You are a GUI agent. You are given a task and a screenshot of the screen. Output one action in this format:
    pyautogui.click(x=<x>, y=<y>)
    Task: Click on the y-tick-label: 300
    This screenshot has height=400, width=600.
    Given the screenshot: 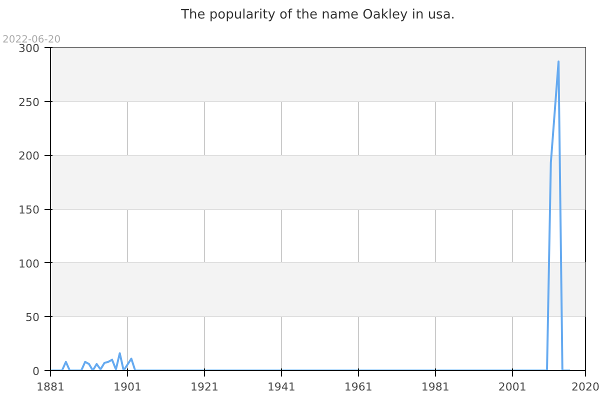 What is the action you would take?
    pyautogui.click(x=29, y=48)
    